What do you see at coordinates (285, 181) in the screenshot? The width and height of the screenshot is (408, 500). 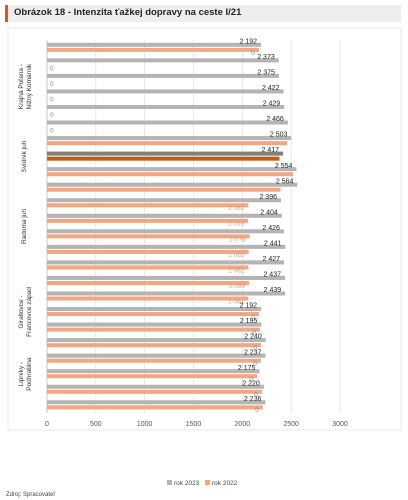 I see `data-label-2023: 2 564` at bounding box center [285, 181].